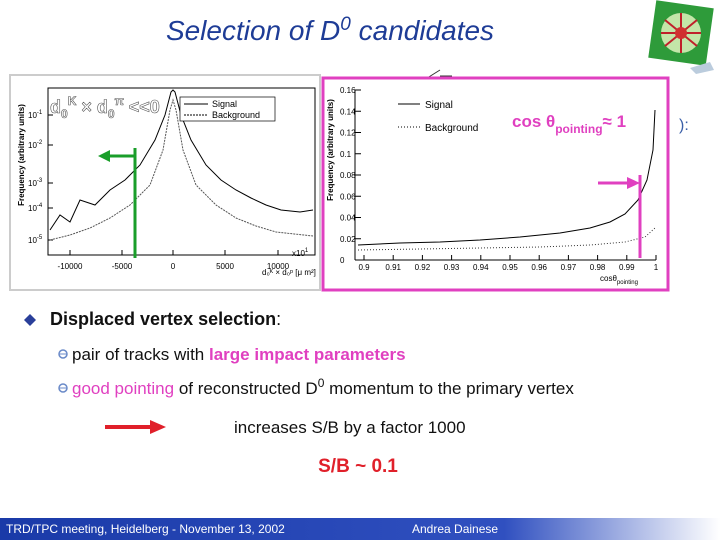  Describe the element at coordinates (348, 196) in the screenshot. I see `y-tick-label: 0.06` at that location.